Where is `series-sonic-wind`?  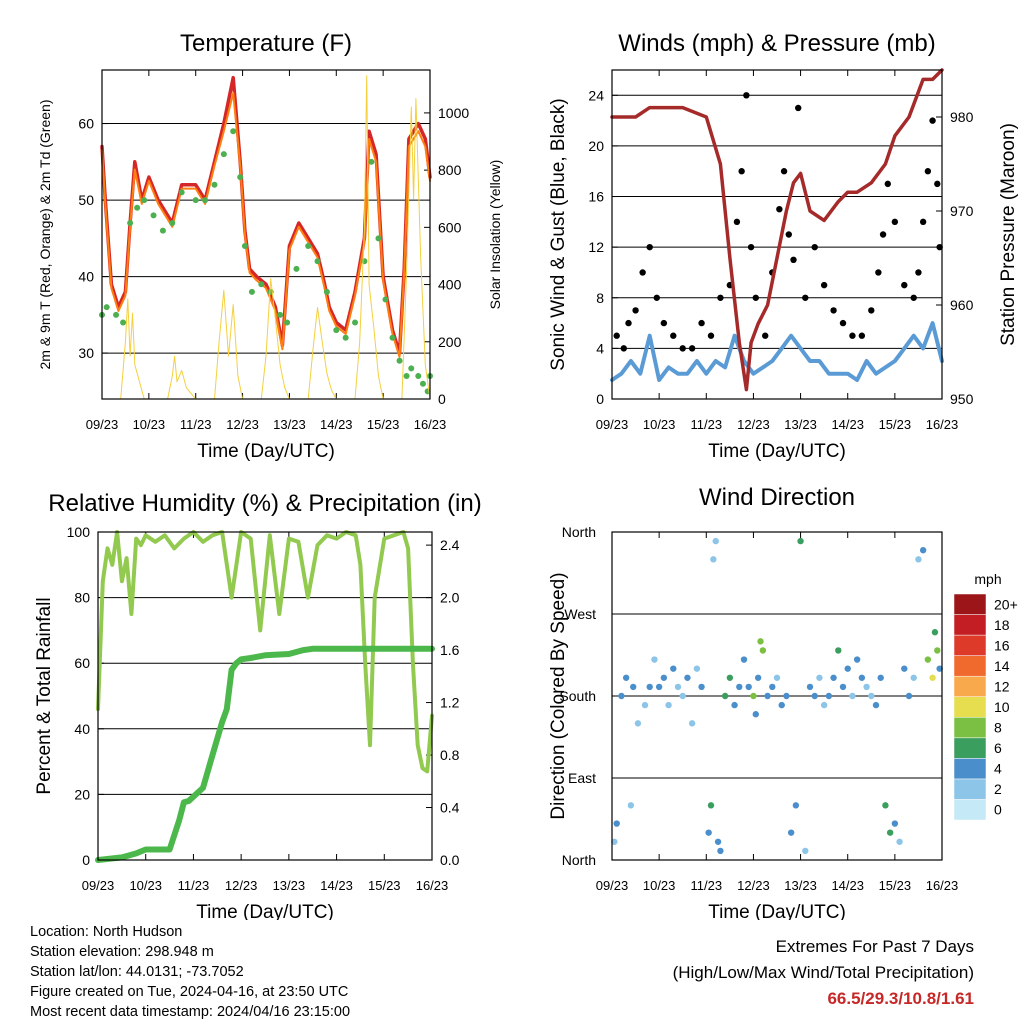 series-sonic-wind is located at coordinates (777, 351).